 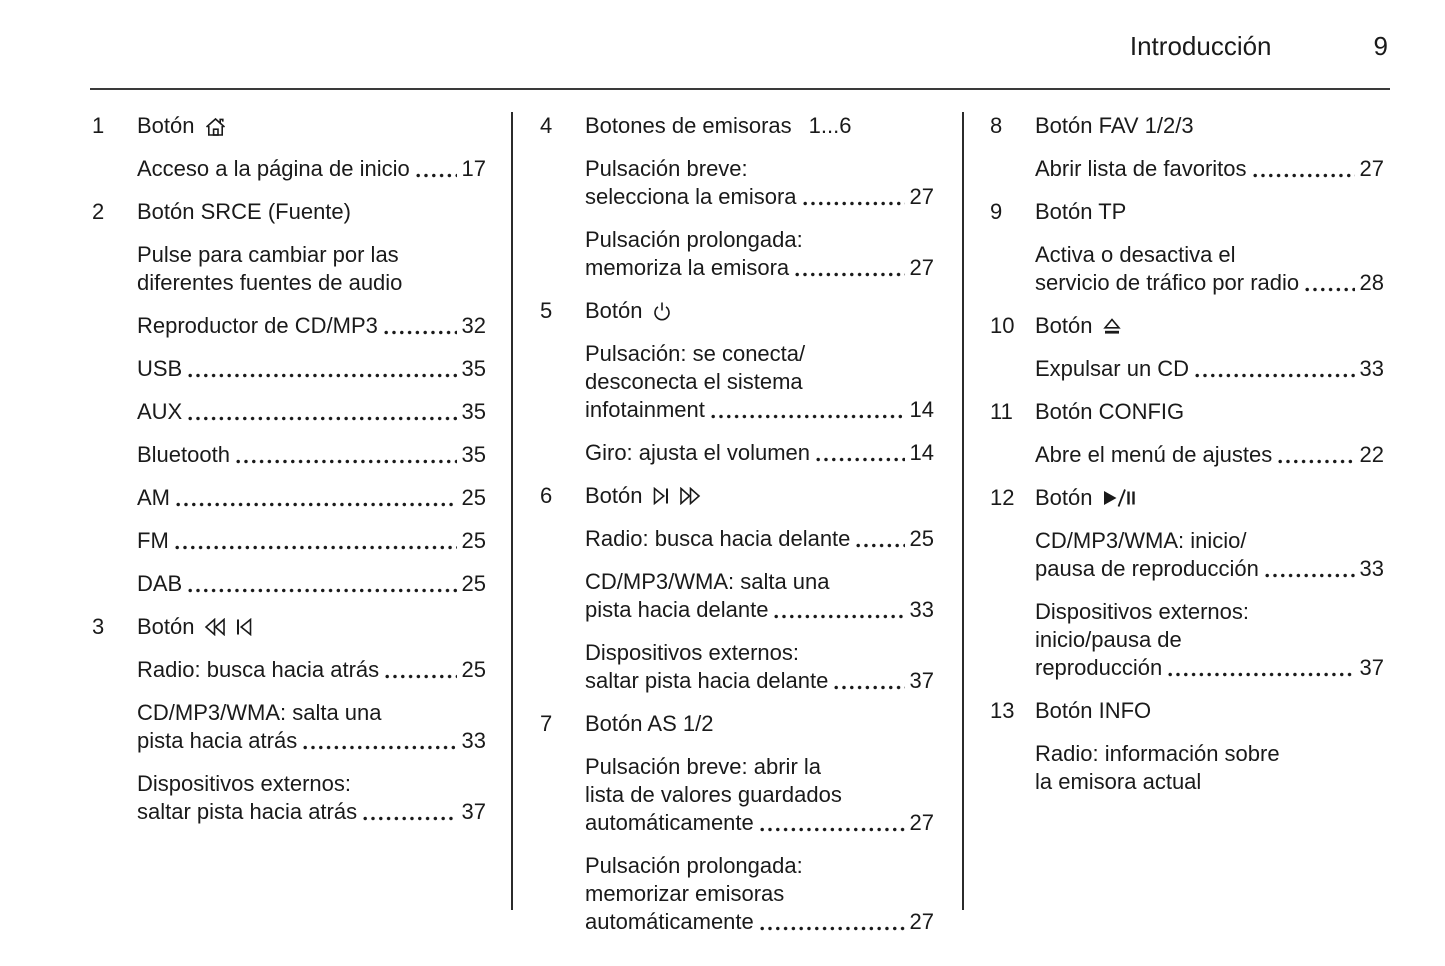 I want to click on item-number: 5, so click(x=546, y=310).